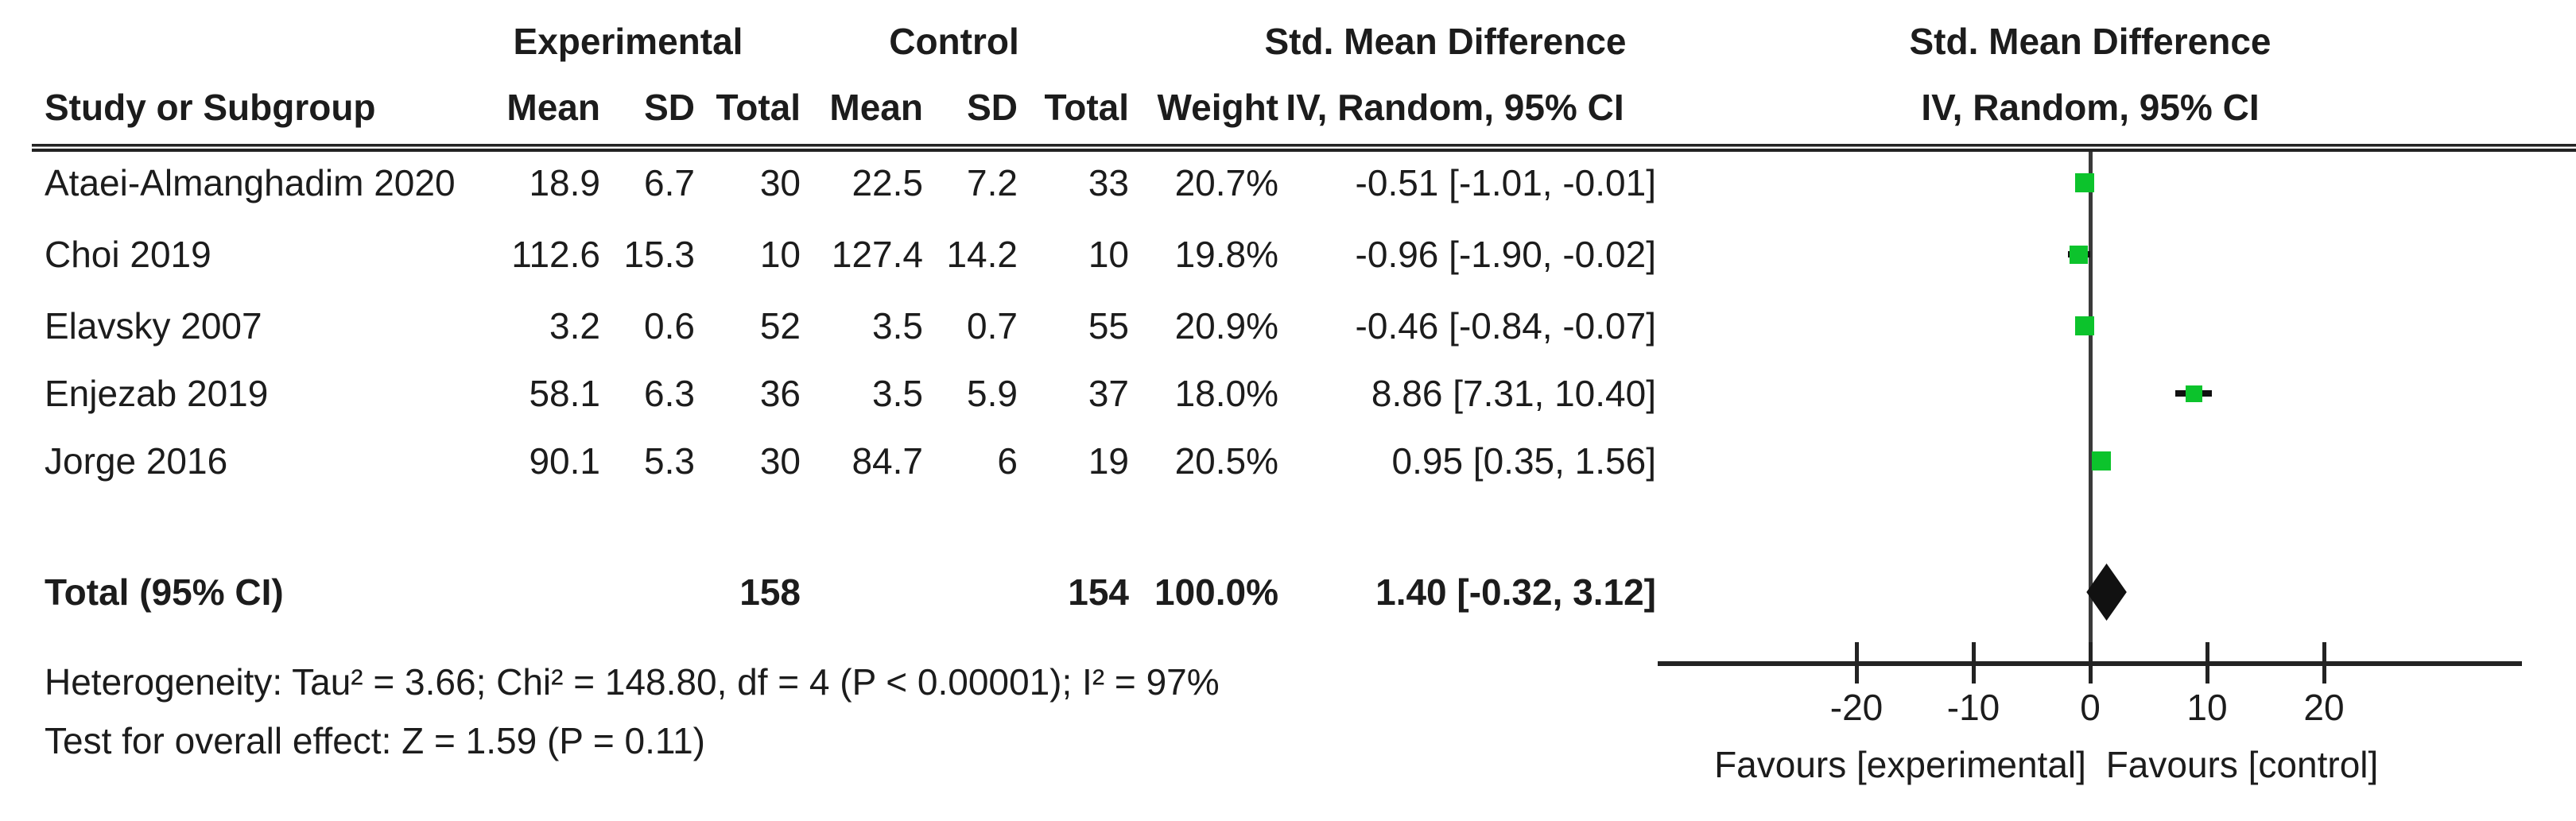  I want to click on plot-header-smd: Std. Mean Difference, so click(2090, 41).